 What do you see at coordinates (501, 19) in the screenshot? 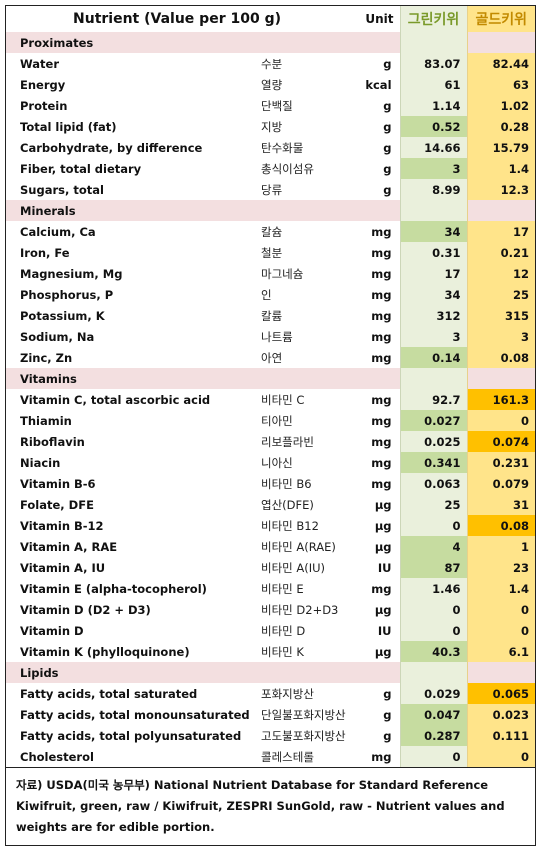
I see `header-gold-kiwi: 골드키위` at bounding box center [501, 19].